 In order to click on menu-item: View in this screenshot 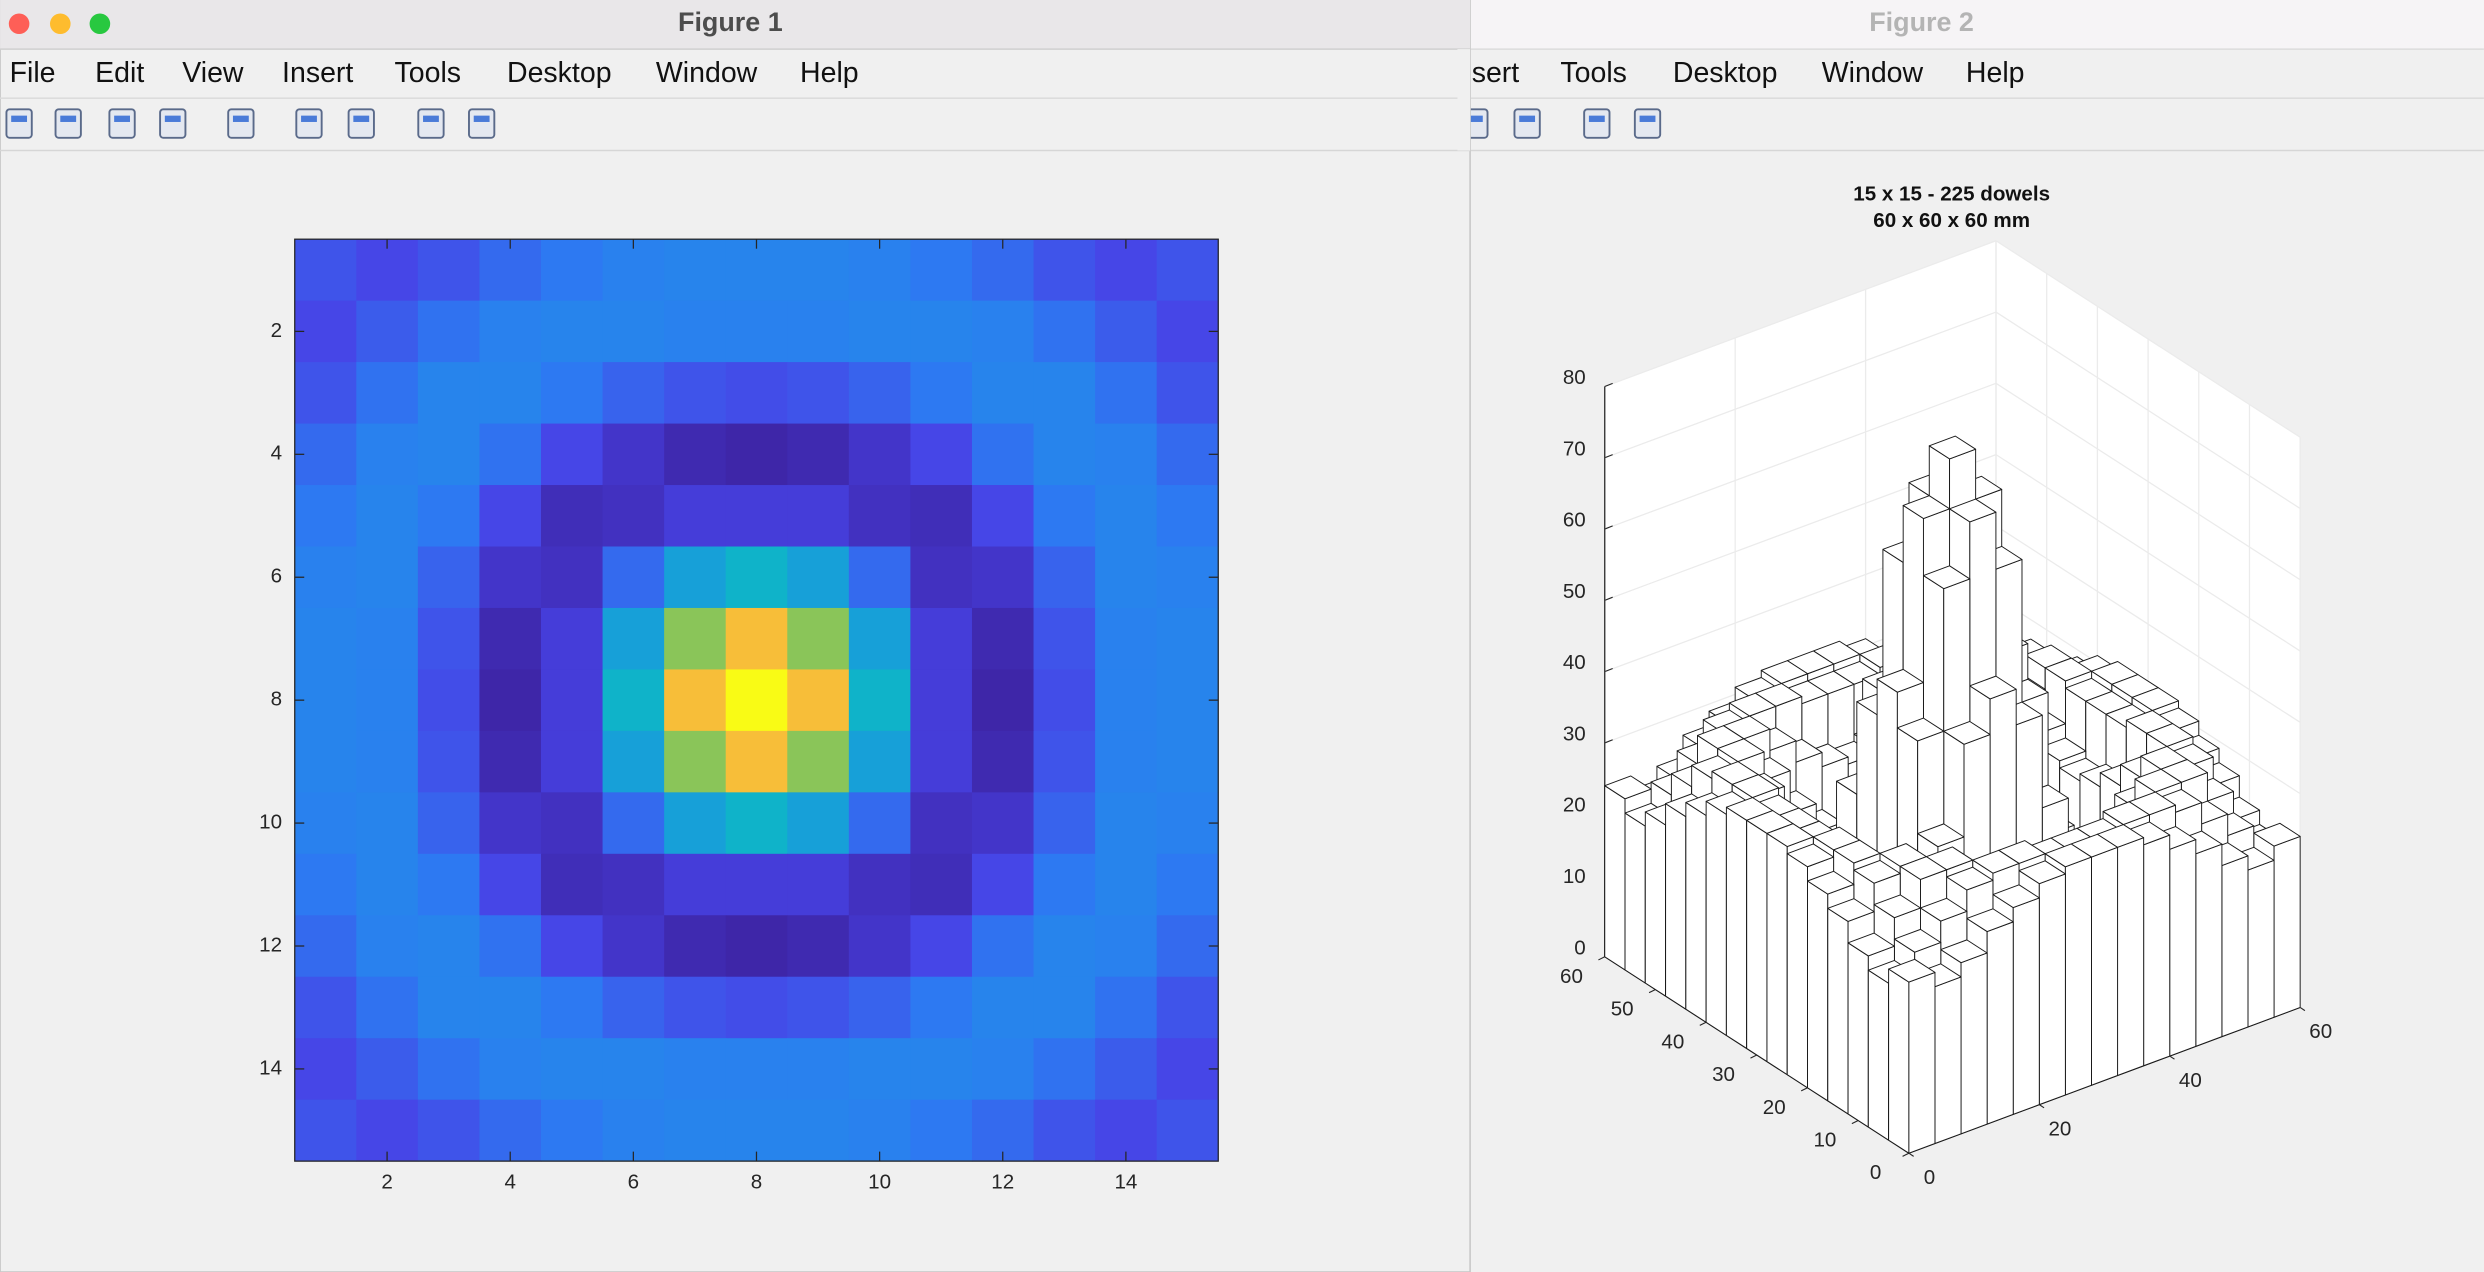, I will do `click(213, 73)`.